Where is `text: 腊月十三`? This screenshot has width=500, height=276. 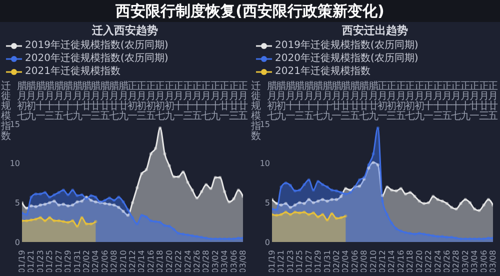 text: 腊月十三 is located at coordinates (299, 101).